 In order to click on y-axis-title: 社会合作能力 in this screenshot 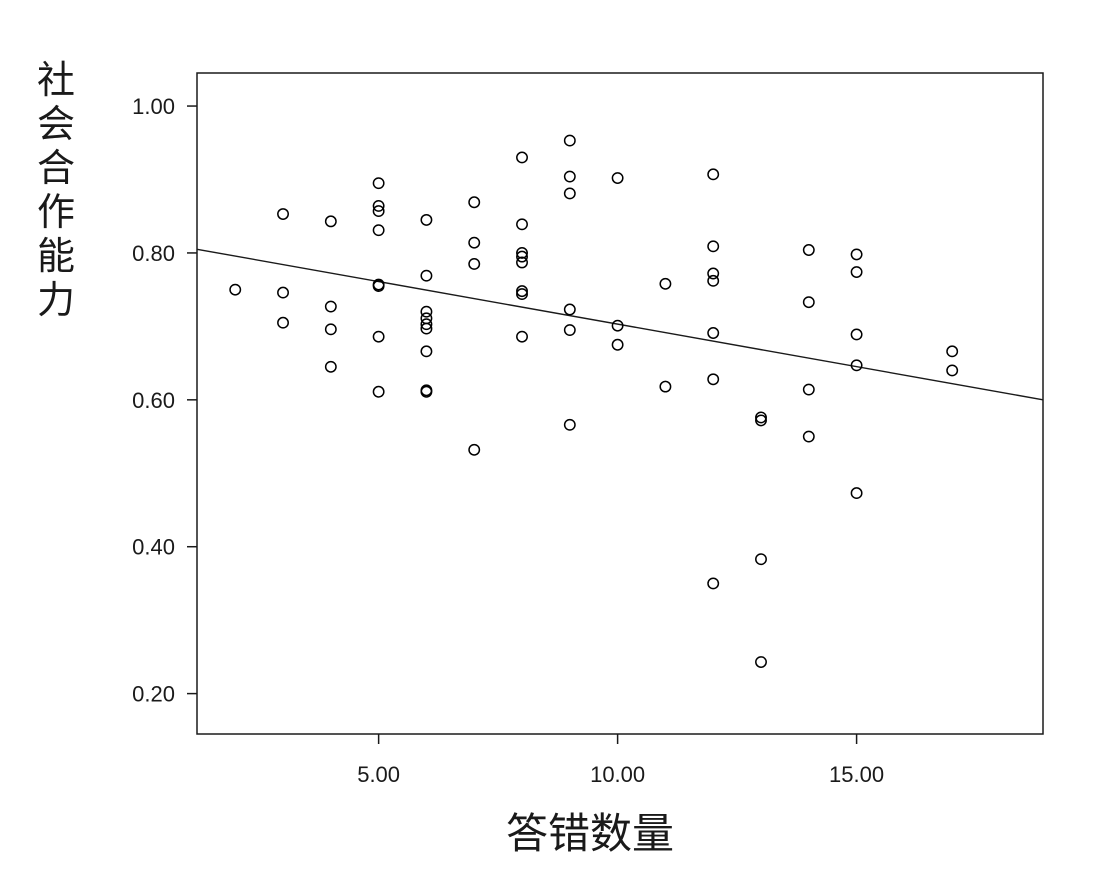, I will do `click(55, 190)`.